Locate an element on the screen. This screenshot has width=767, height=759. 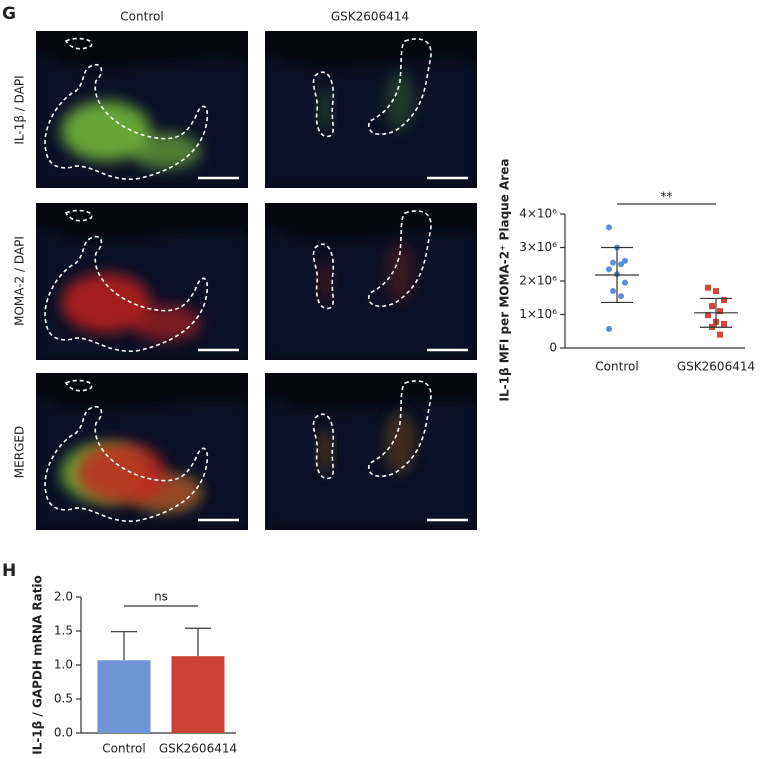
row-label: MOMA-2 / DAPI is located at coordinates (20, 281).